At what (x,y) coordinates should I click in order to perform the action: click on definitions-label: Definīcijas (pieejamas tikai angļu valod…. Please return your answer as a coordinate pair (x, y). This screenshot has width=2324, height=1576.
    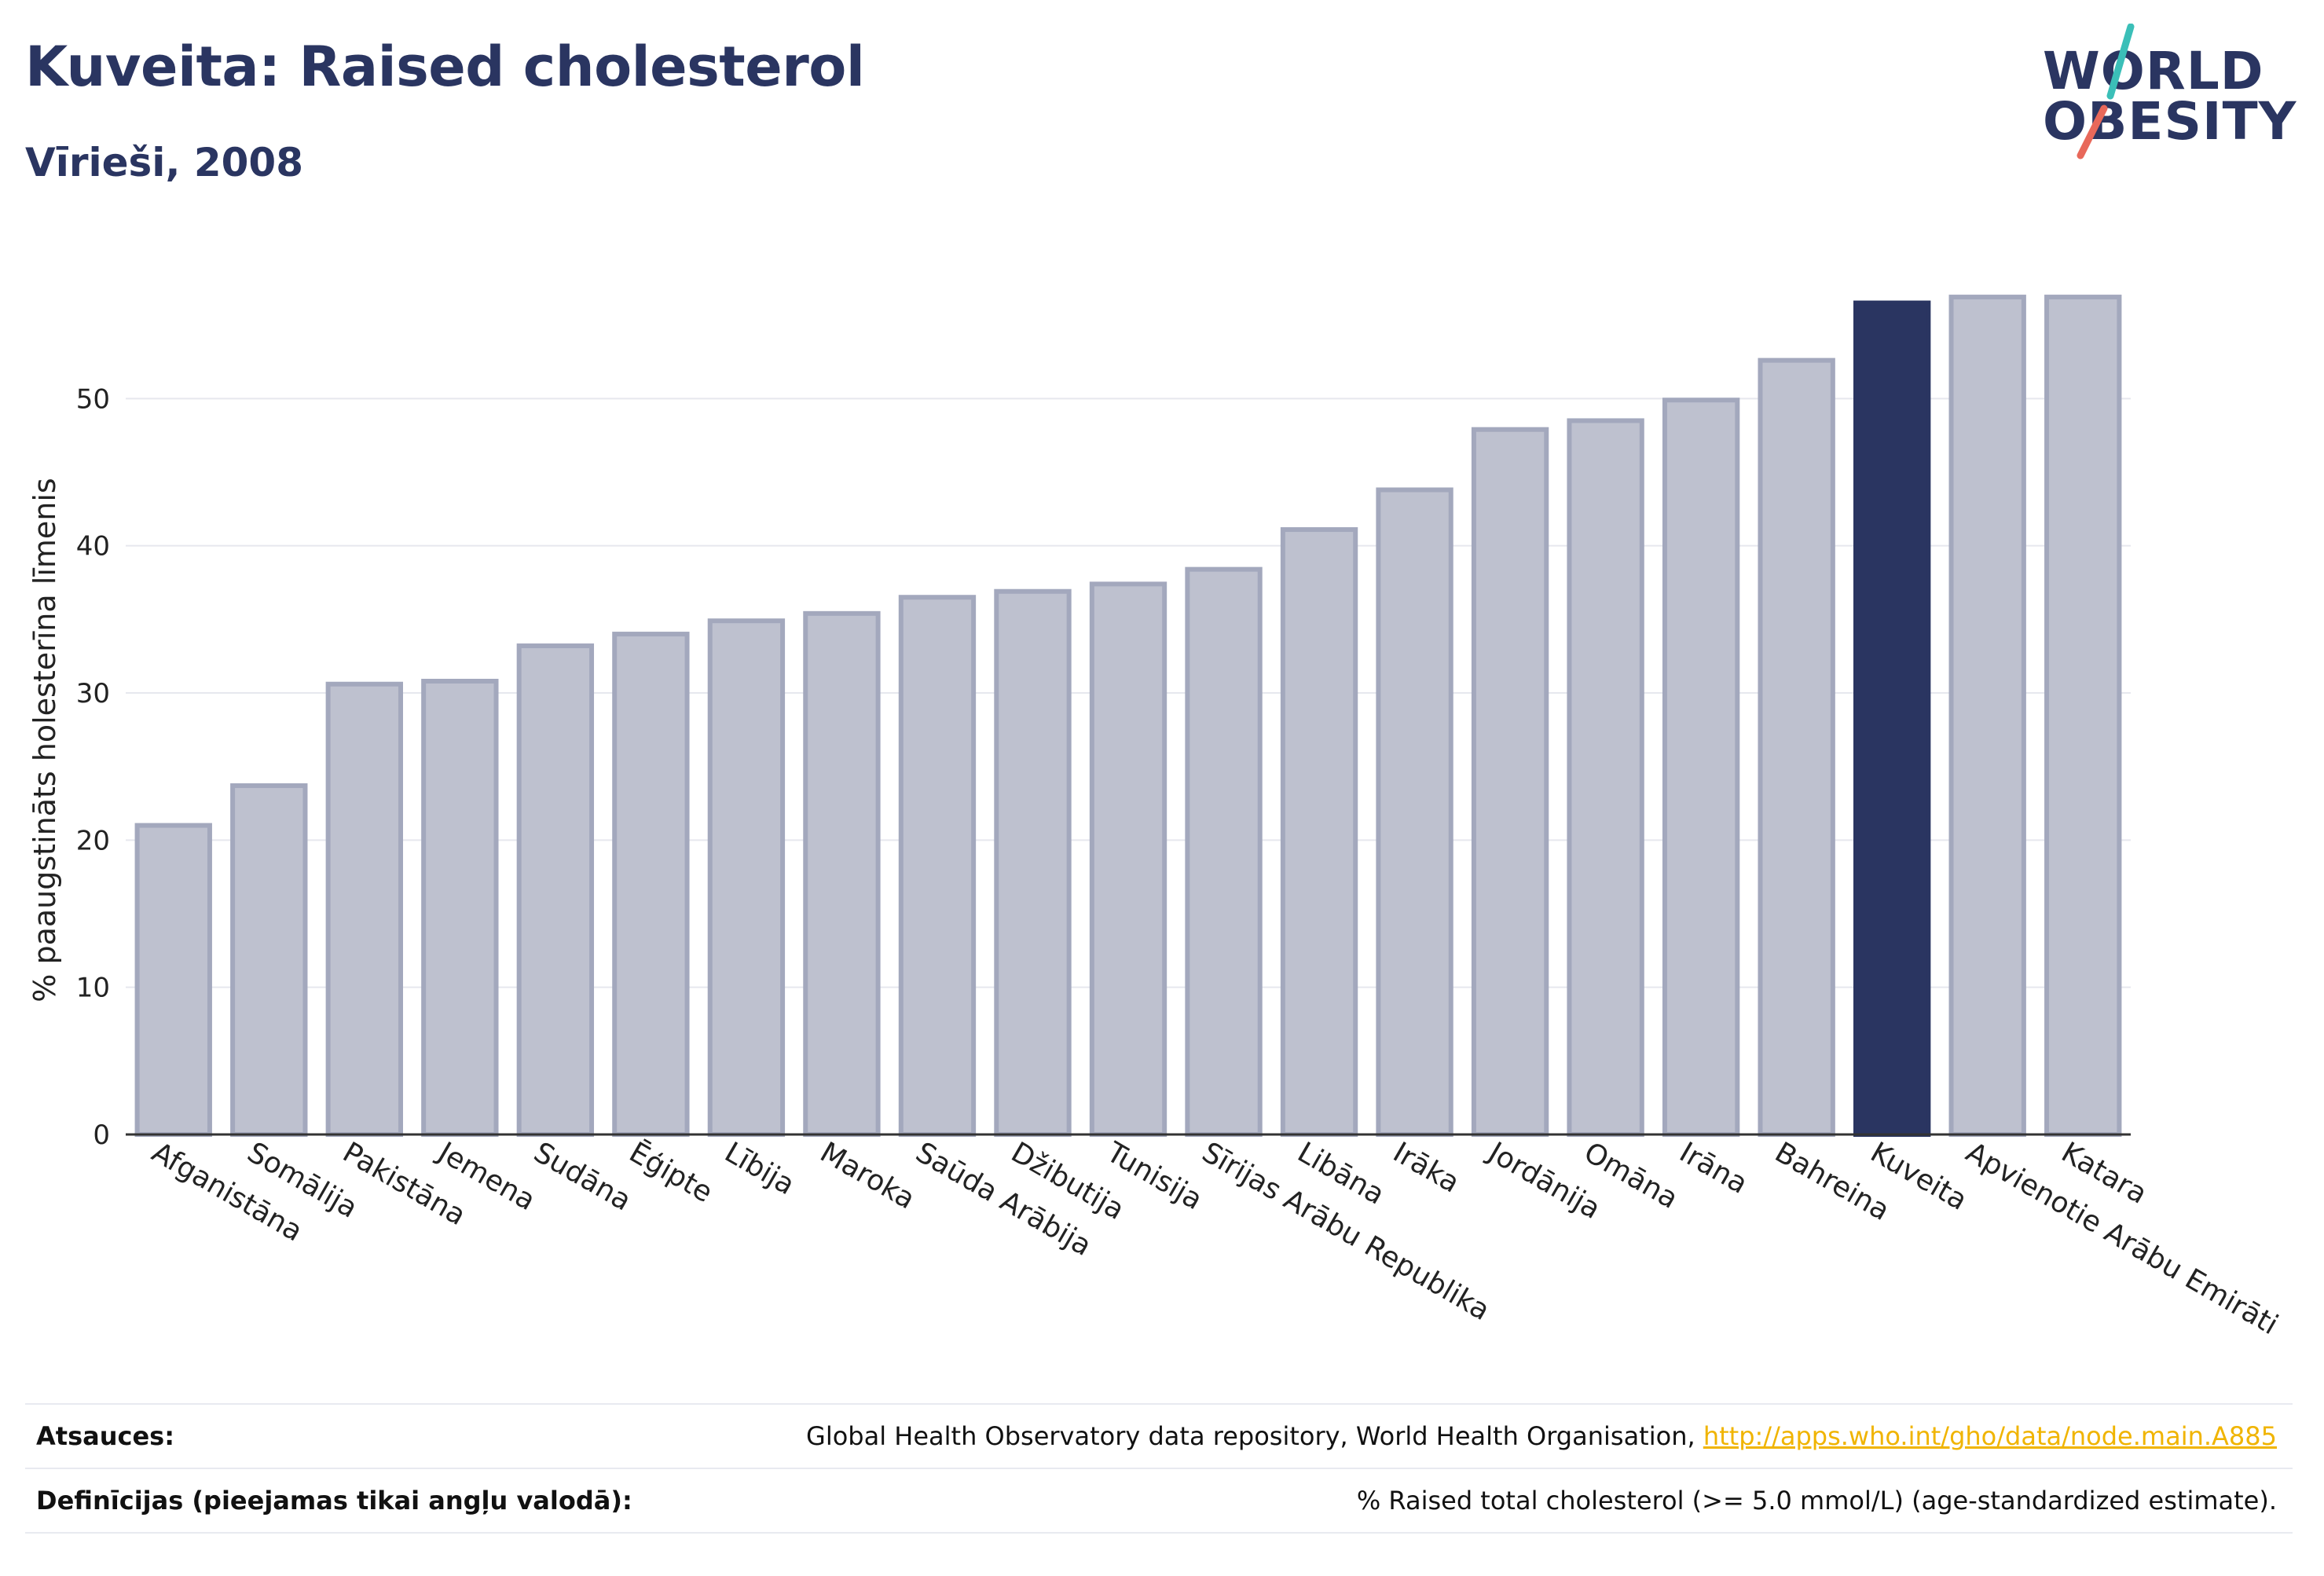
    Looking at the image, I should click on (334, 1501).